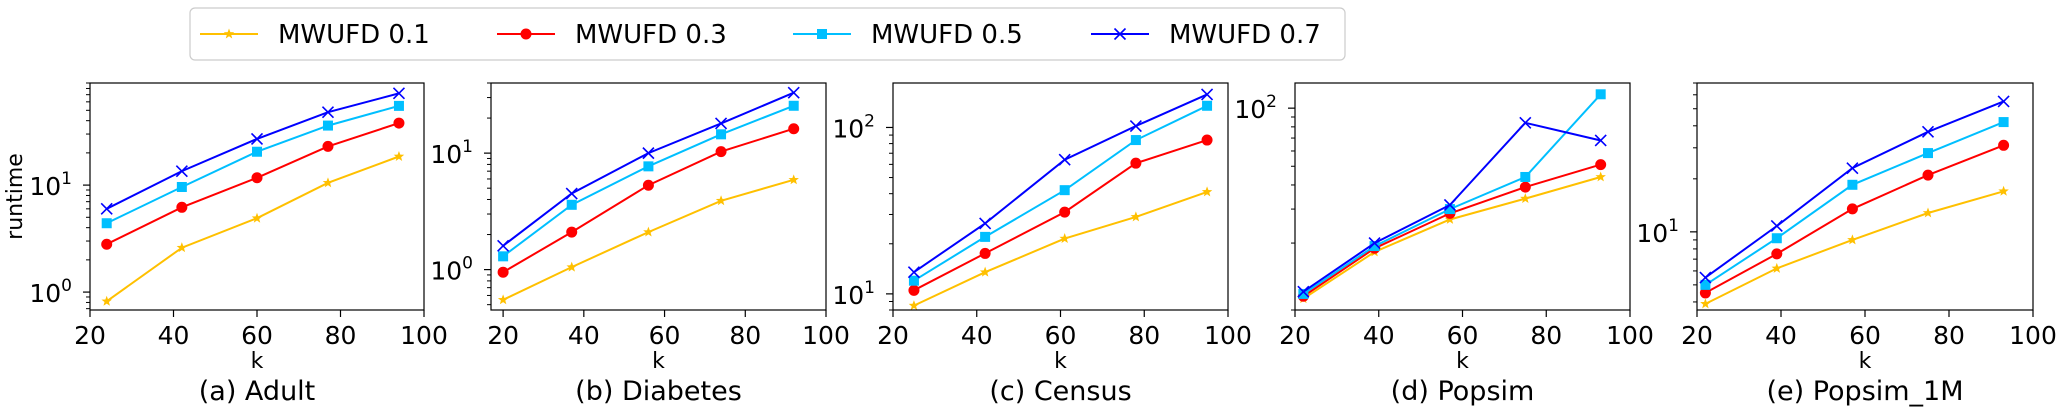 The height and width of the screenshot is (415, 2060). Describe the element at coordinates (257, 391) in the screenshot. I see `chart-title: (a) Adult` at that location.